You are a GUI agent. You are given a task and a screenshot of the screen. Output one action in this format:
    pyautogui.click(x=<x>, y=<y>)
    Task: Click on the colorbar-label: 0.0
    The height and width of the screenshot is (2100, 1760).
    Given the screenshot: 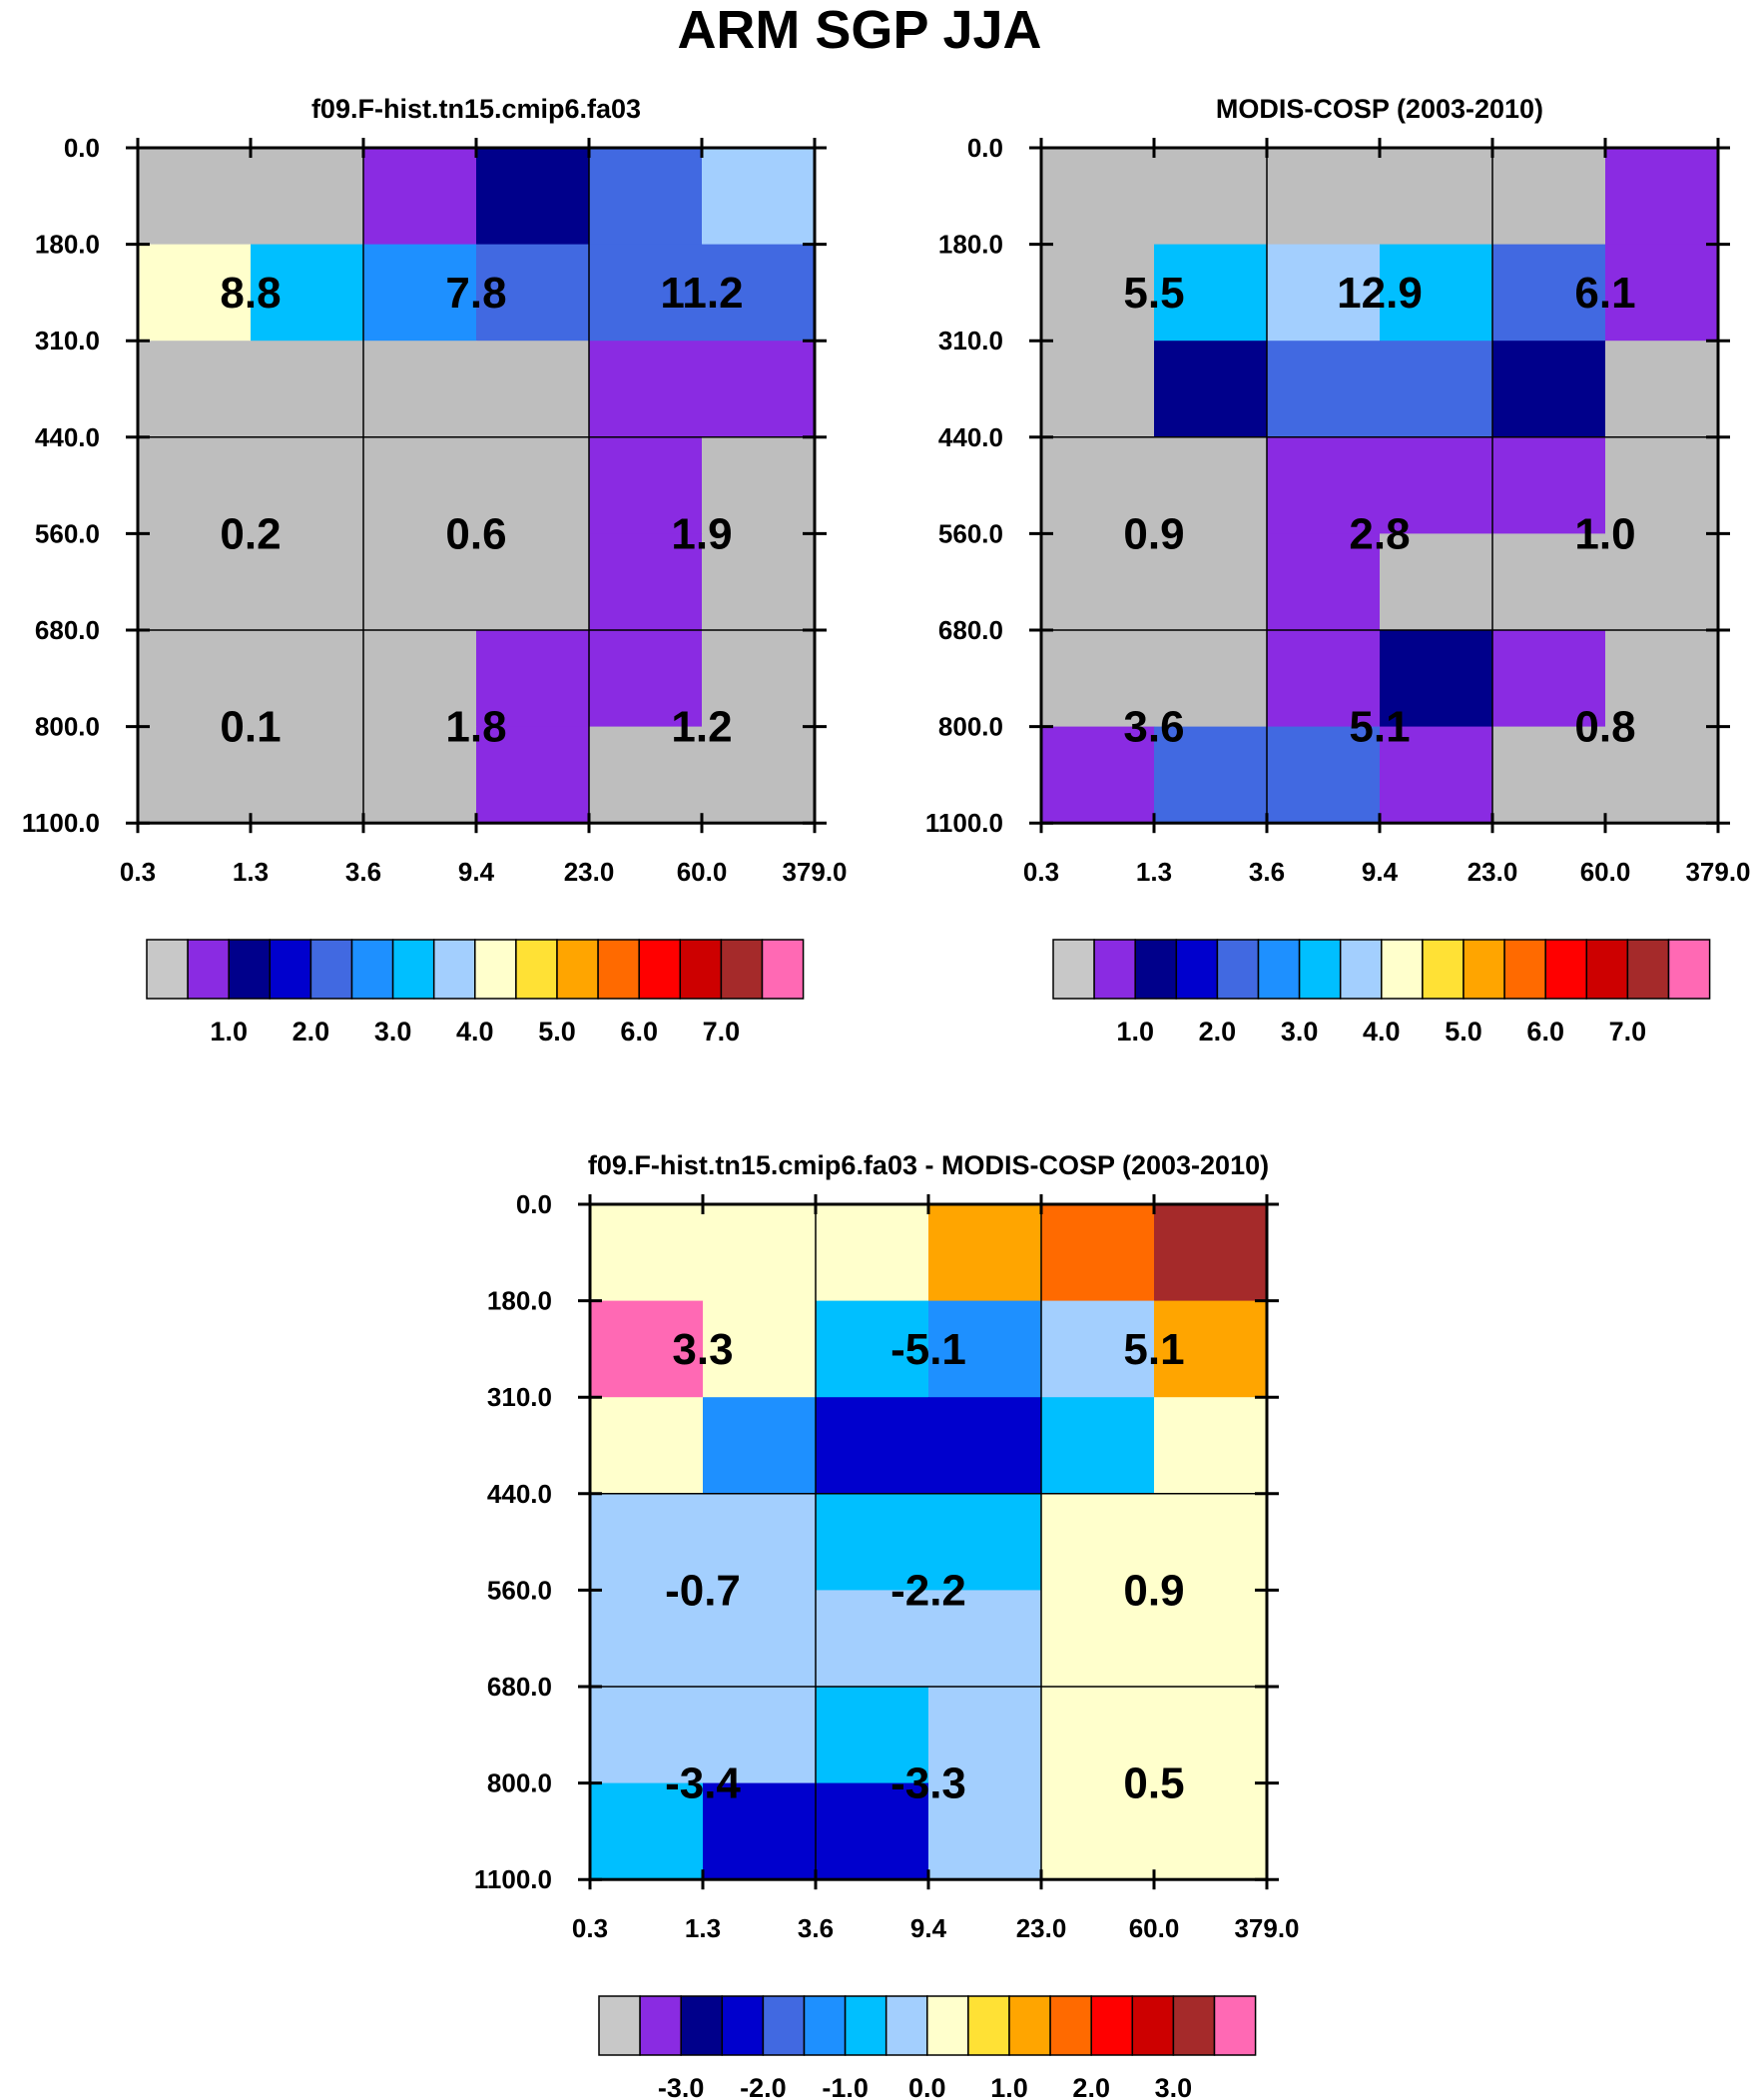 What is the action you would take?
    pyautogui.click(x=927, y=2086)
    